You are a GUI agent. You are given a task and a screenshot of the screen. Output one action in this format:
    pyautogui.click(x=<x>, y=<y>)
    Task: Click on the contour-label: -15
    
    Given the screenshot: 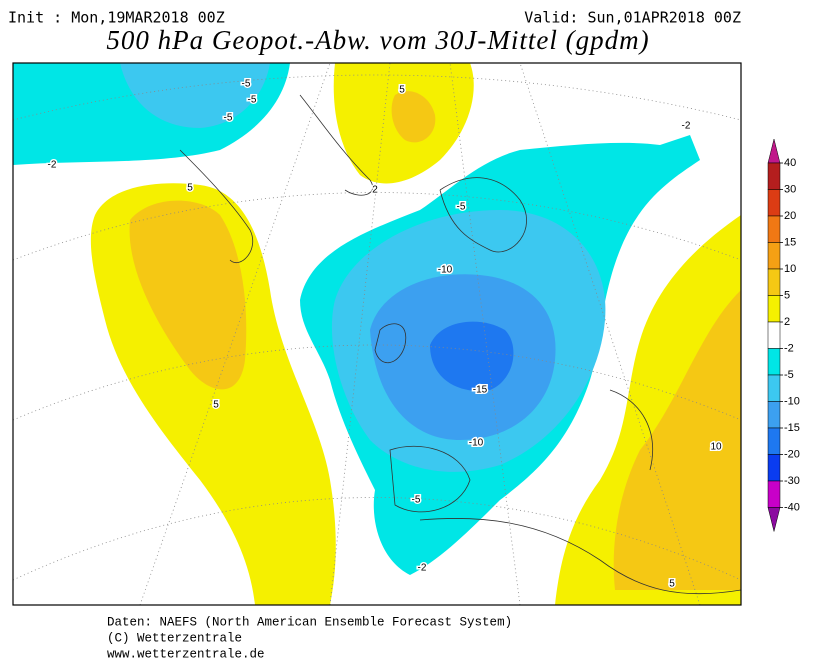 What is the action you would take?
    pyautogui.click(x=480, y=390)
    